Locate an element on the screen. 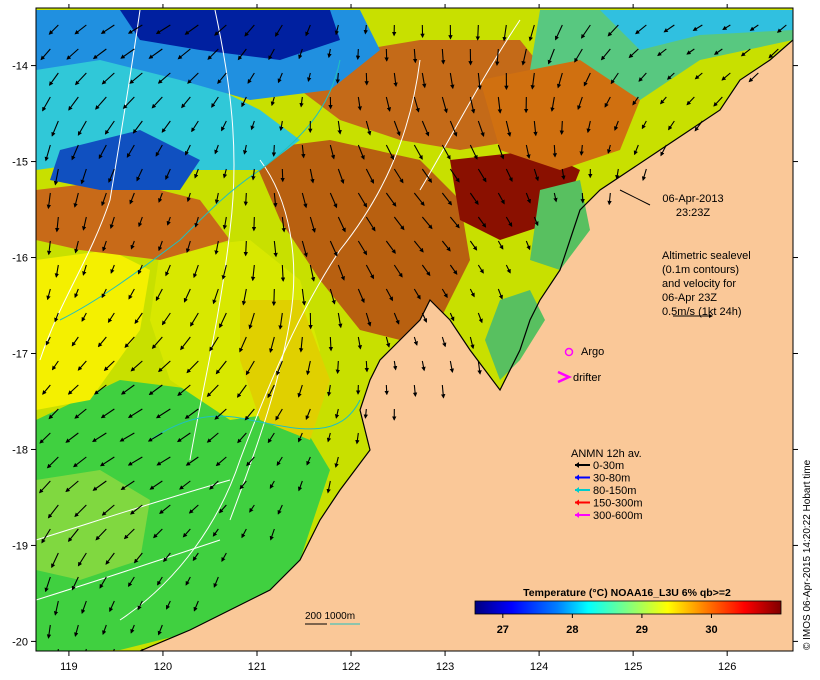  isobath-label: 200 1000m is located at coordinates (330, 616).